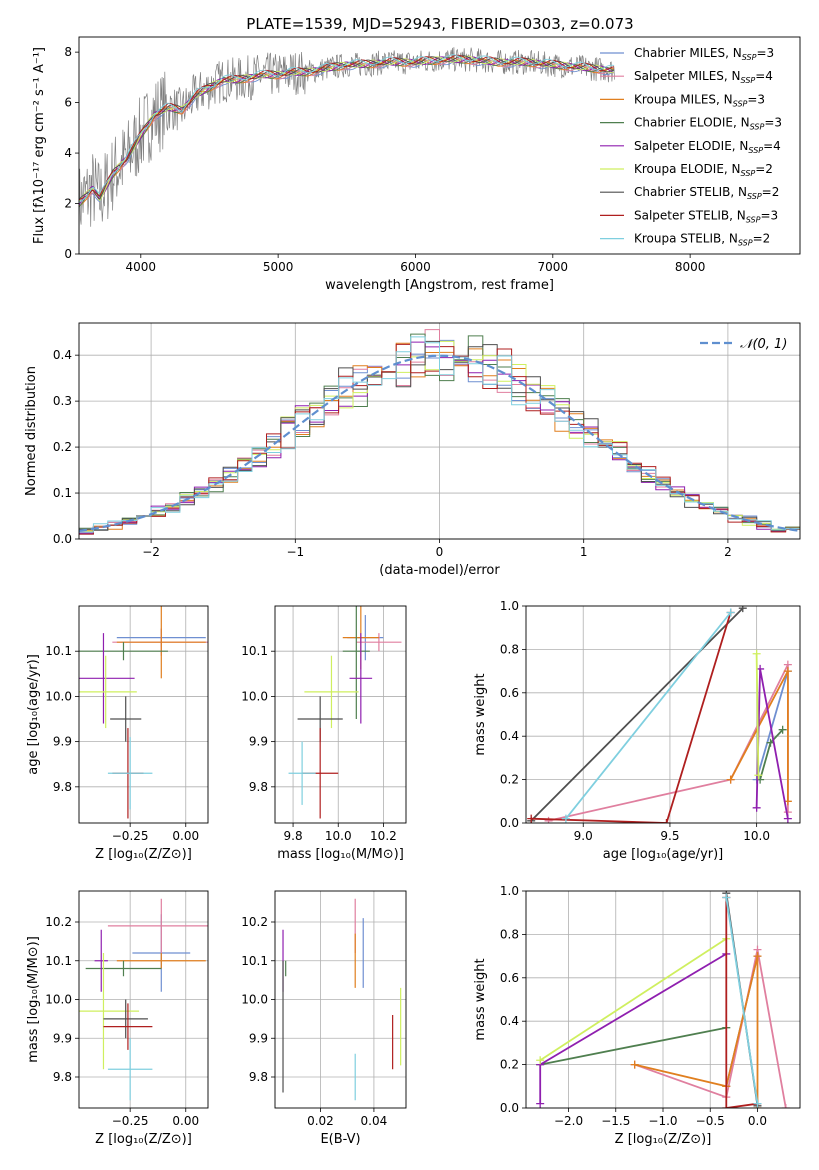 This screenshot has height=1170, width=819. What do you see at coordinates (123, 651) in the screenshot?
I see `age-vs-z-point-chabrier-elodie` at bounding box center [123, 651].